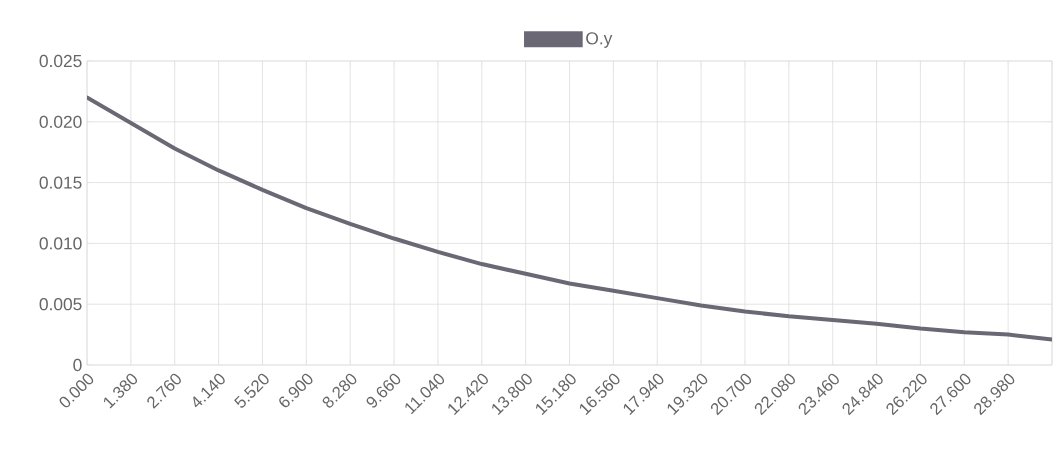 The height and width of the screenshot is (468, 1060). Describe the element at coordinates (77, 365) in the screenshot. I see `y-tick-label: 0` at that location.